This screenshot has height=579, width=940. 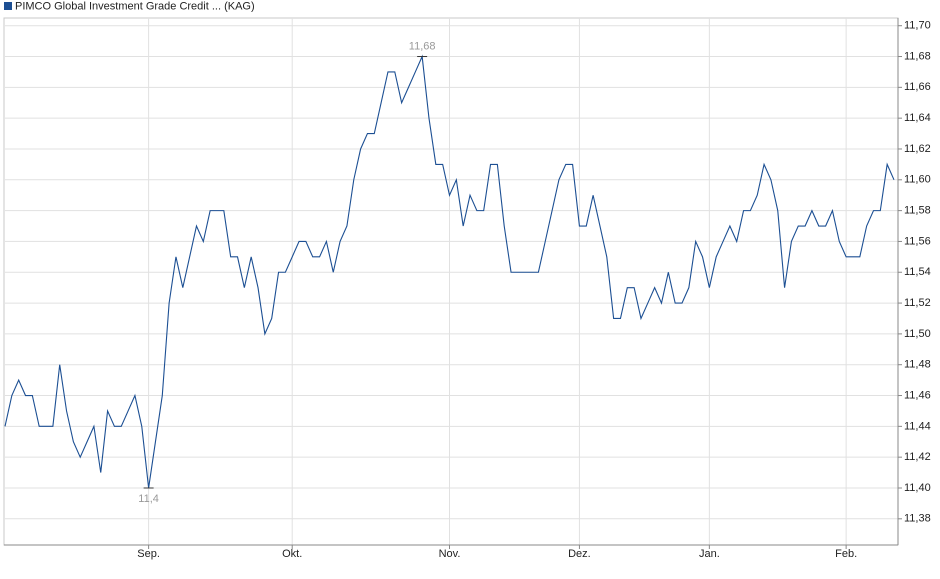 I want to click on y-tick-label: 11,70, so click(x=917, y=26).